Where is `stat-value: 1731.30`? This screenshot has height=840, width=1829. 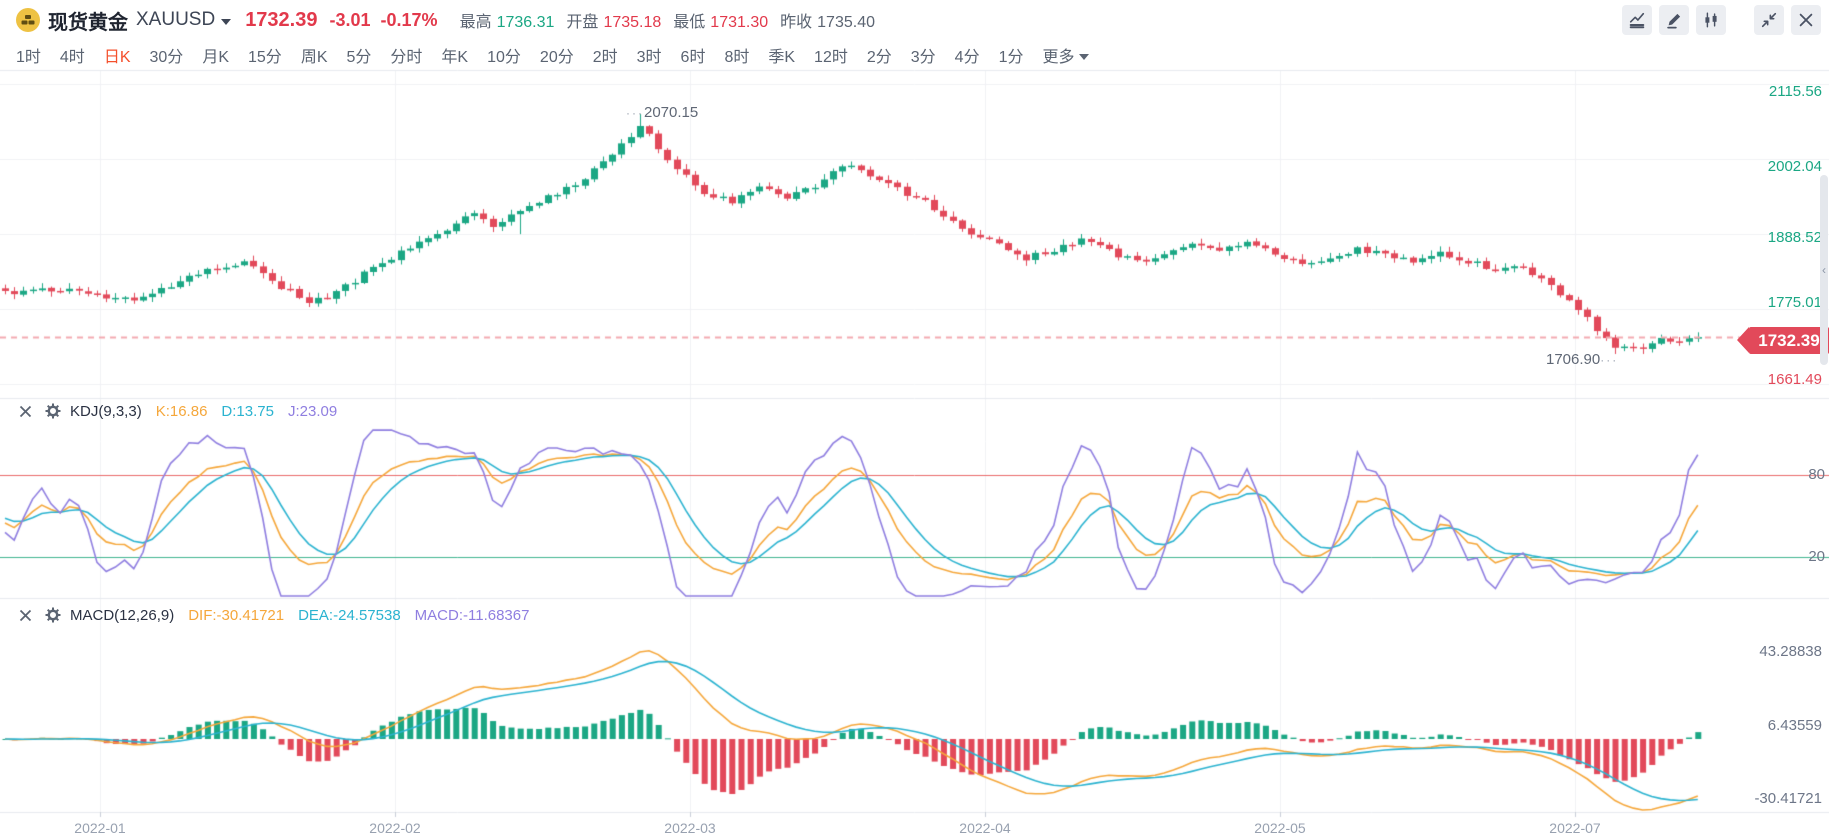
stat-value: 1731.30 is located at coordinates (739, 22).